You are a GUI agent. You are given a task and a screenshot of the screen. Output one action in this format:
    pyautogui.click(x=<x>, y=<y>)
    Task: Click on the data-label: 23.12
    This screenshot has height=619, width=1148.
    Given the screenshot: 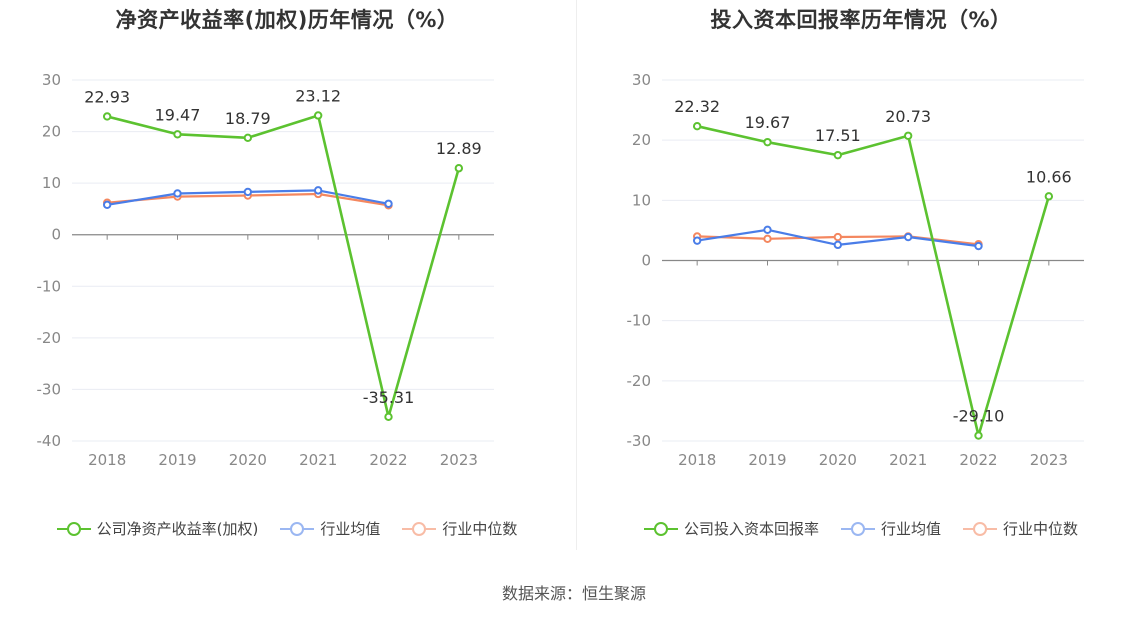 What is the action you would take?
    pyautogui.click(x=318, y=95)
    